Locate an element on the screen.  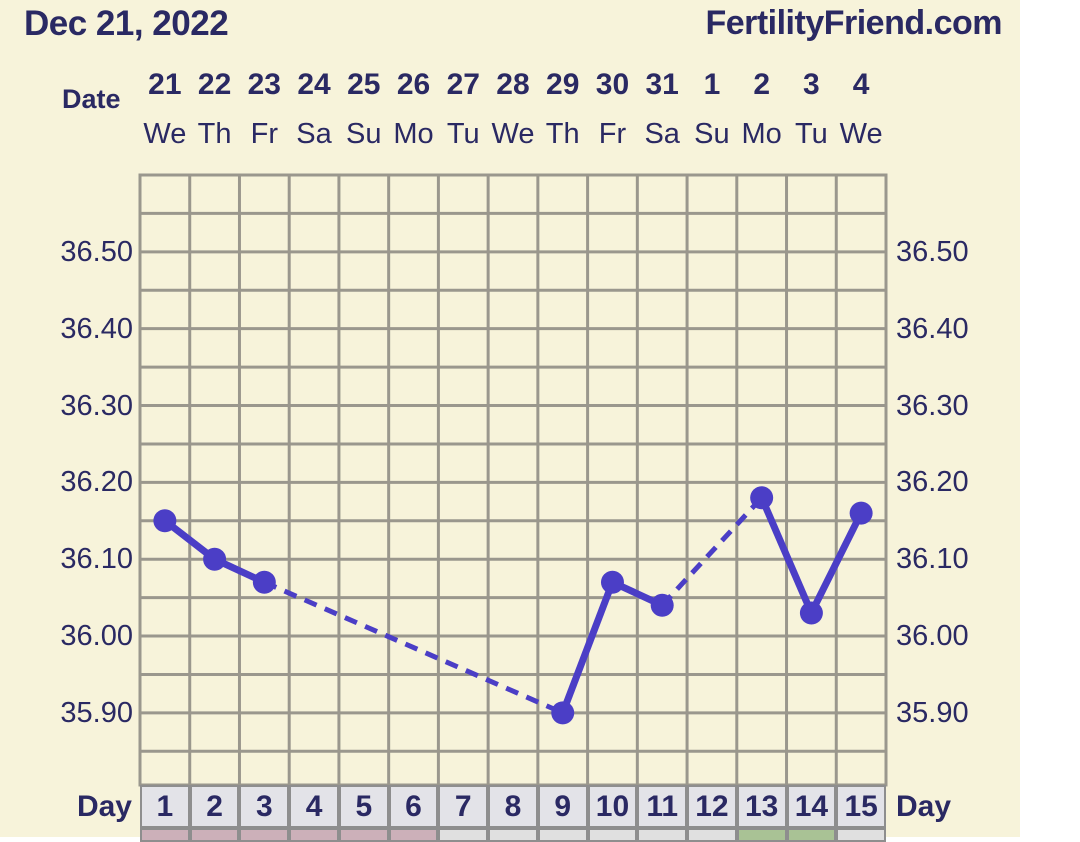
temp-tick-right: 36.30 is located at coordinates (932, 405).